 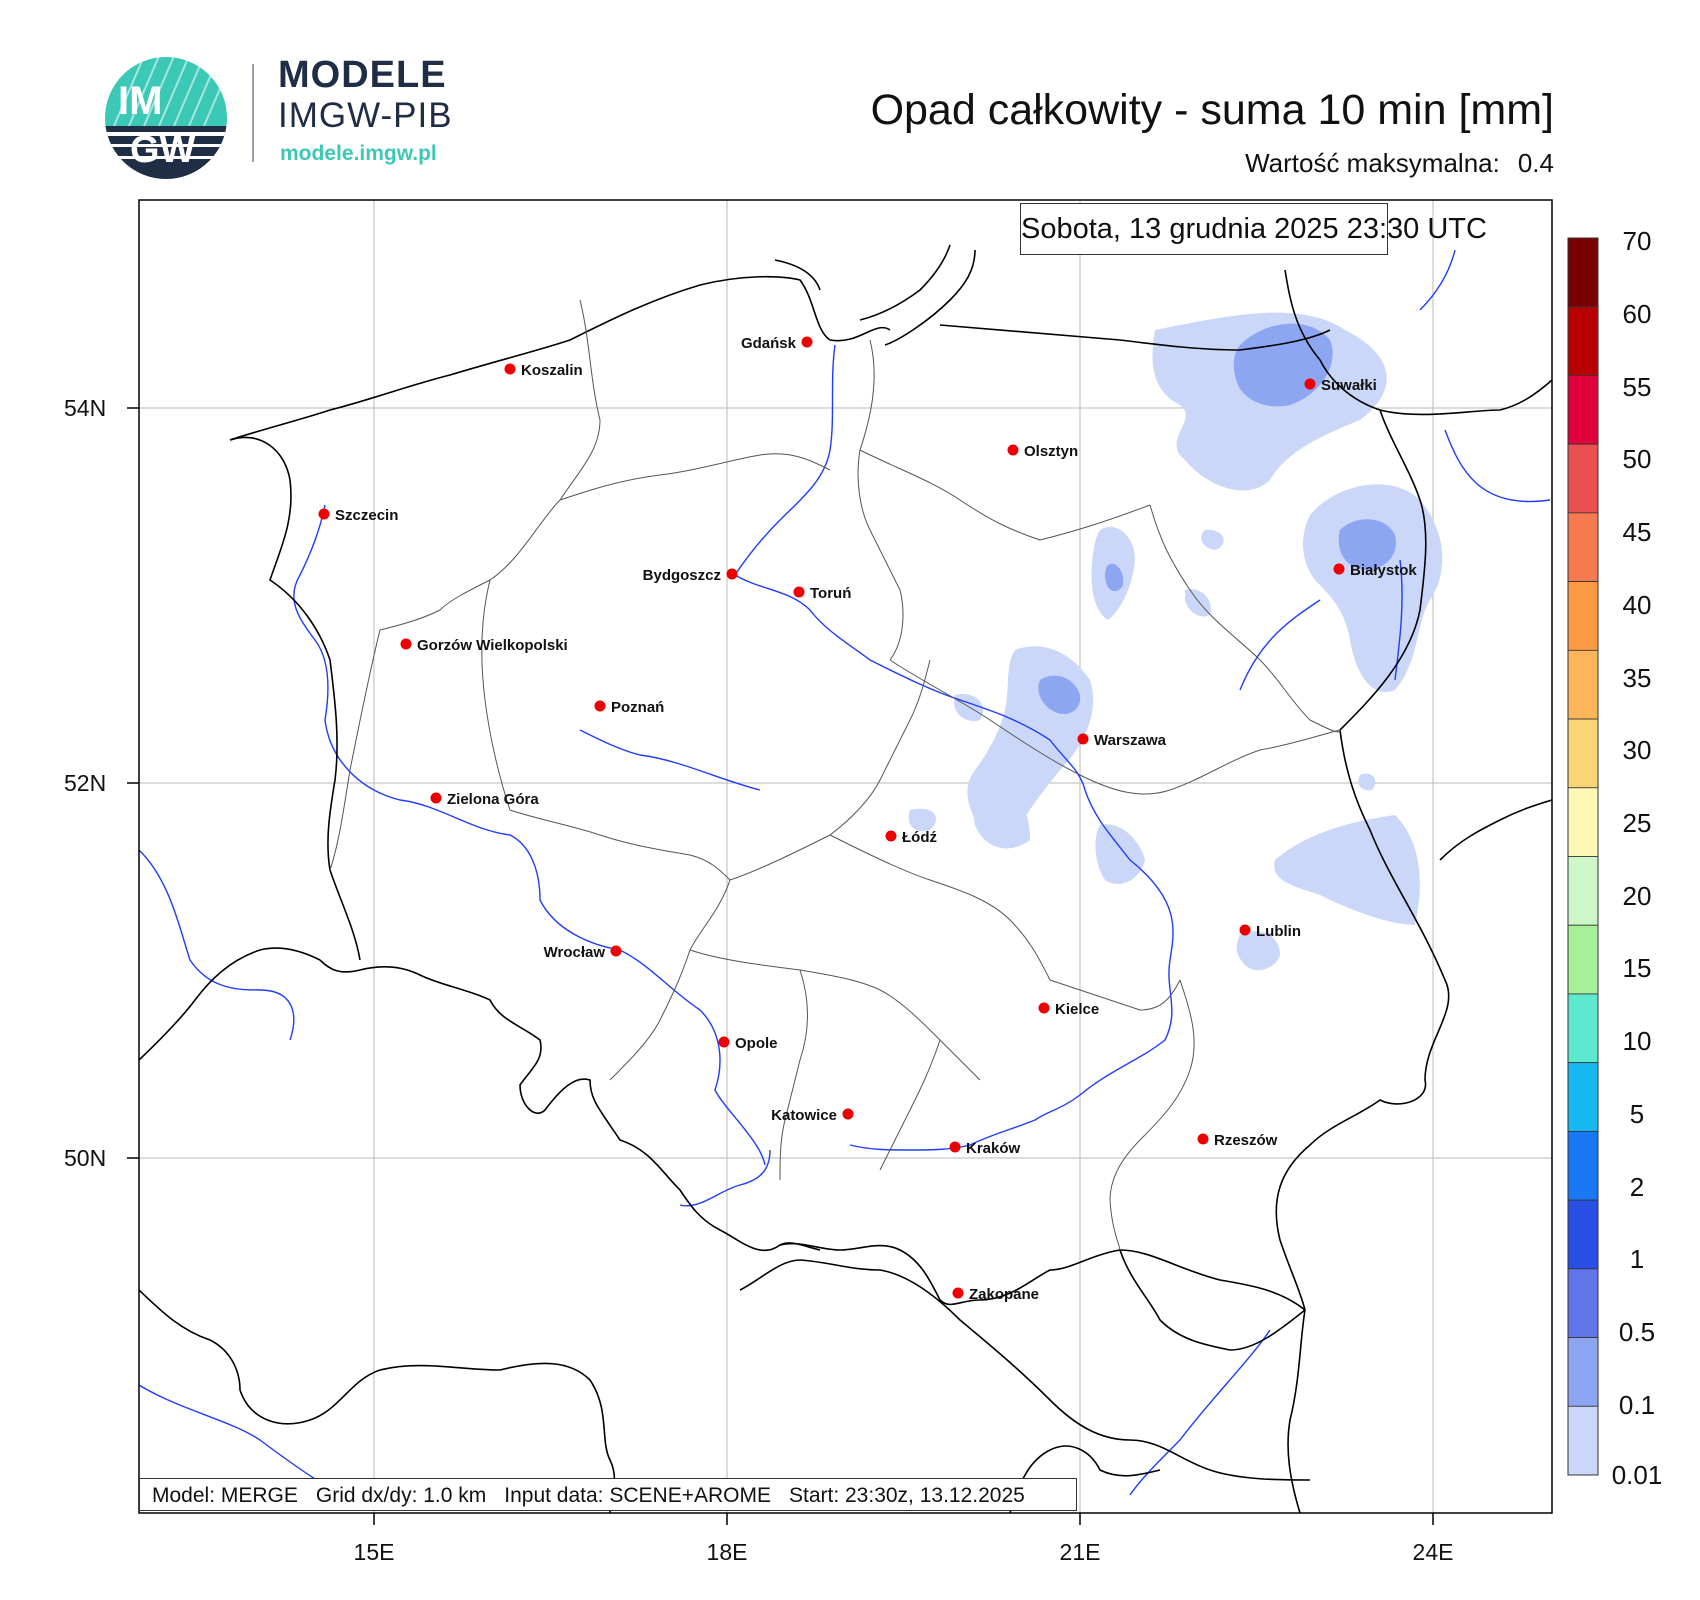 What do you see at coordinates (830, 593) in the screenshot?
I see `svg-text: Toruń` at bounding box center [830, 593].